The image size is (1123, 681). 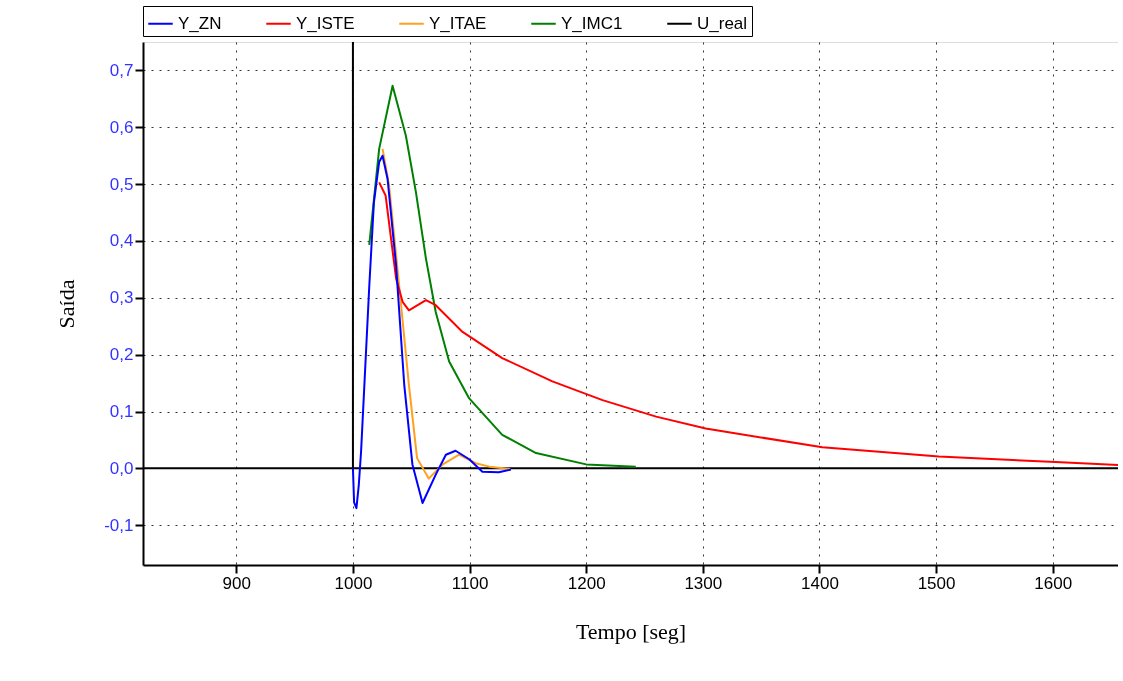 I want to click on x-tick-label: 1300, so click(x=703, y=583).